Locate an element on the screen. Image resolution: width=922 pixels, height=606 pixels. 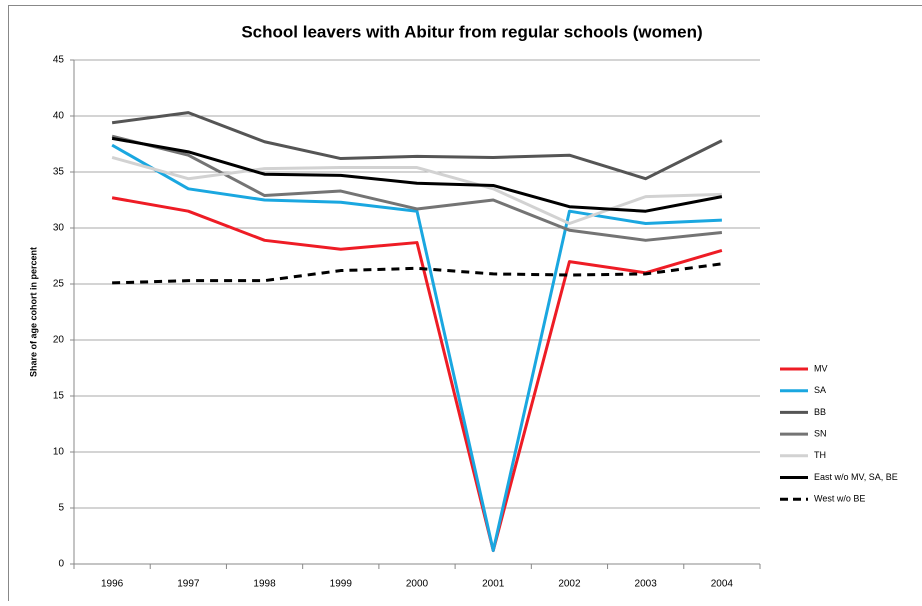
y-tick-label: 35 is located at coordinates (59, 172).